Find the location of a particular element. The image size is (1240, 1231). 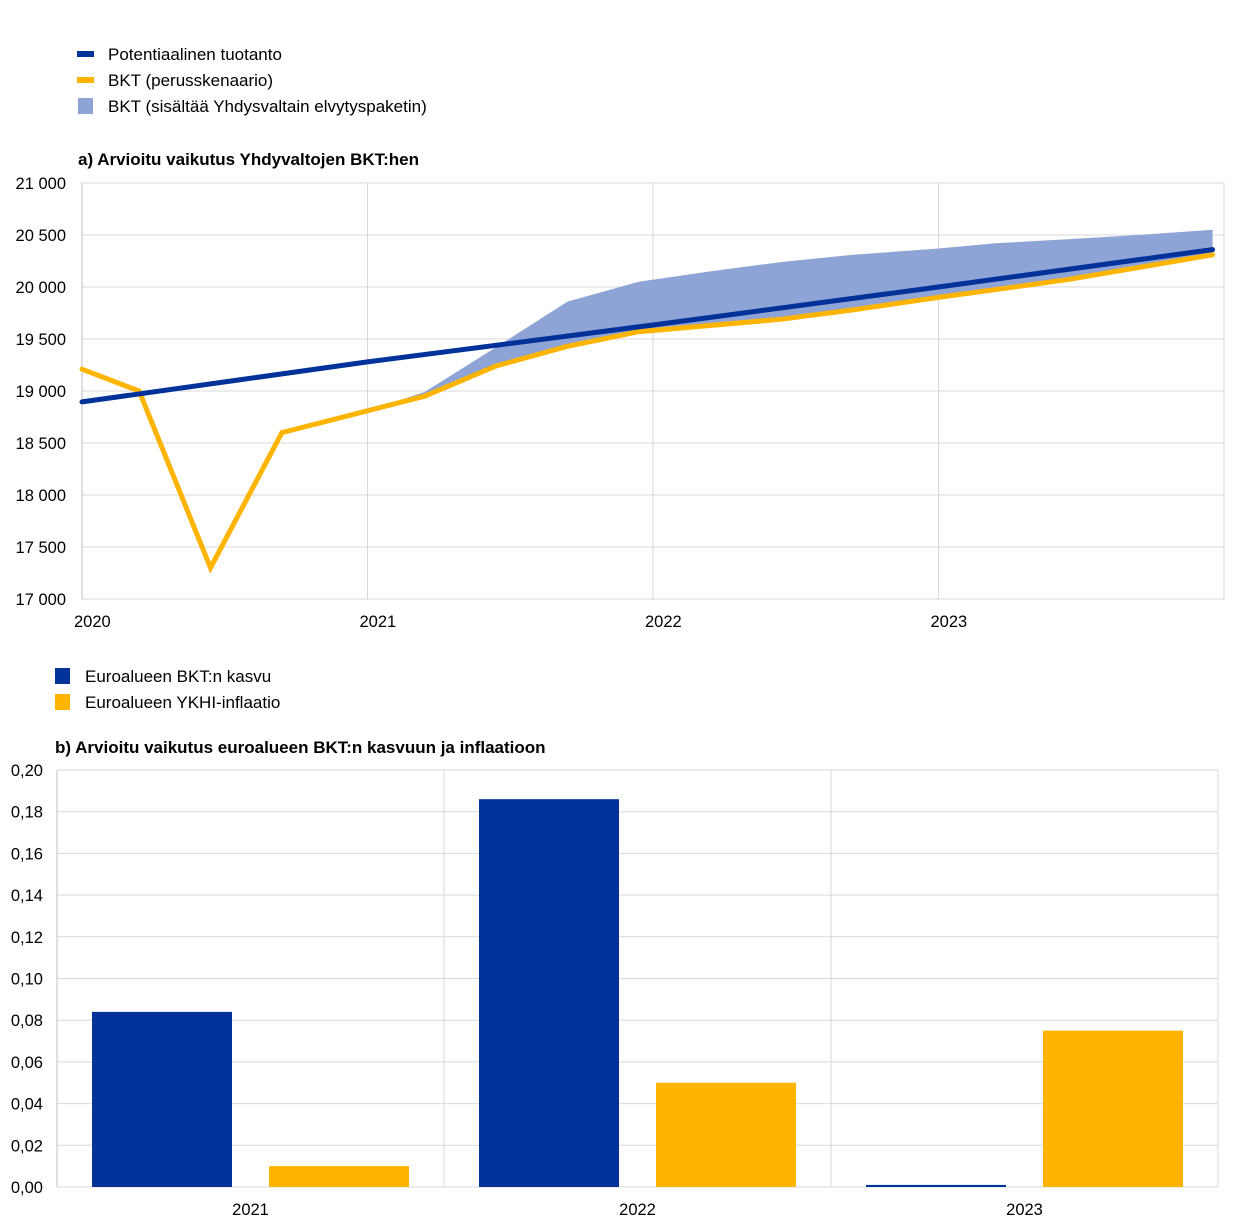

x-tick-label-b-0: 2021 is located at coordinates (250, 1210).